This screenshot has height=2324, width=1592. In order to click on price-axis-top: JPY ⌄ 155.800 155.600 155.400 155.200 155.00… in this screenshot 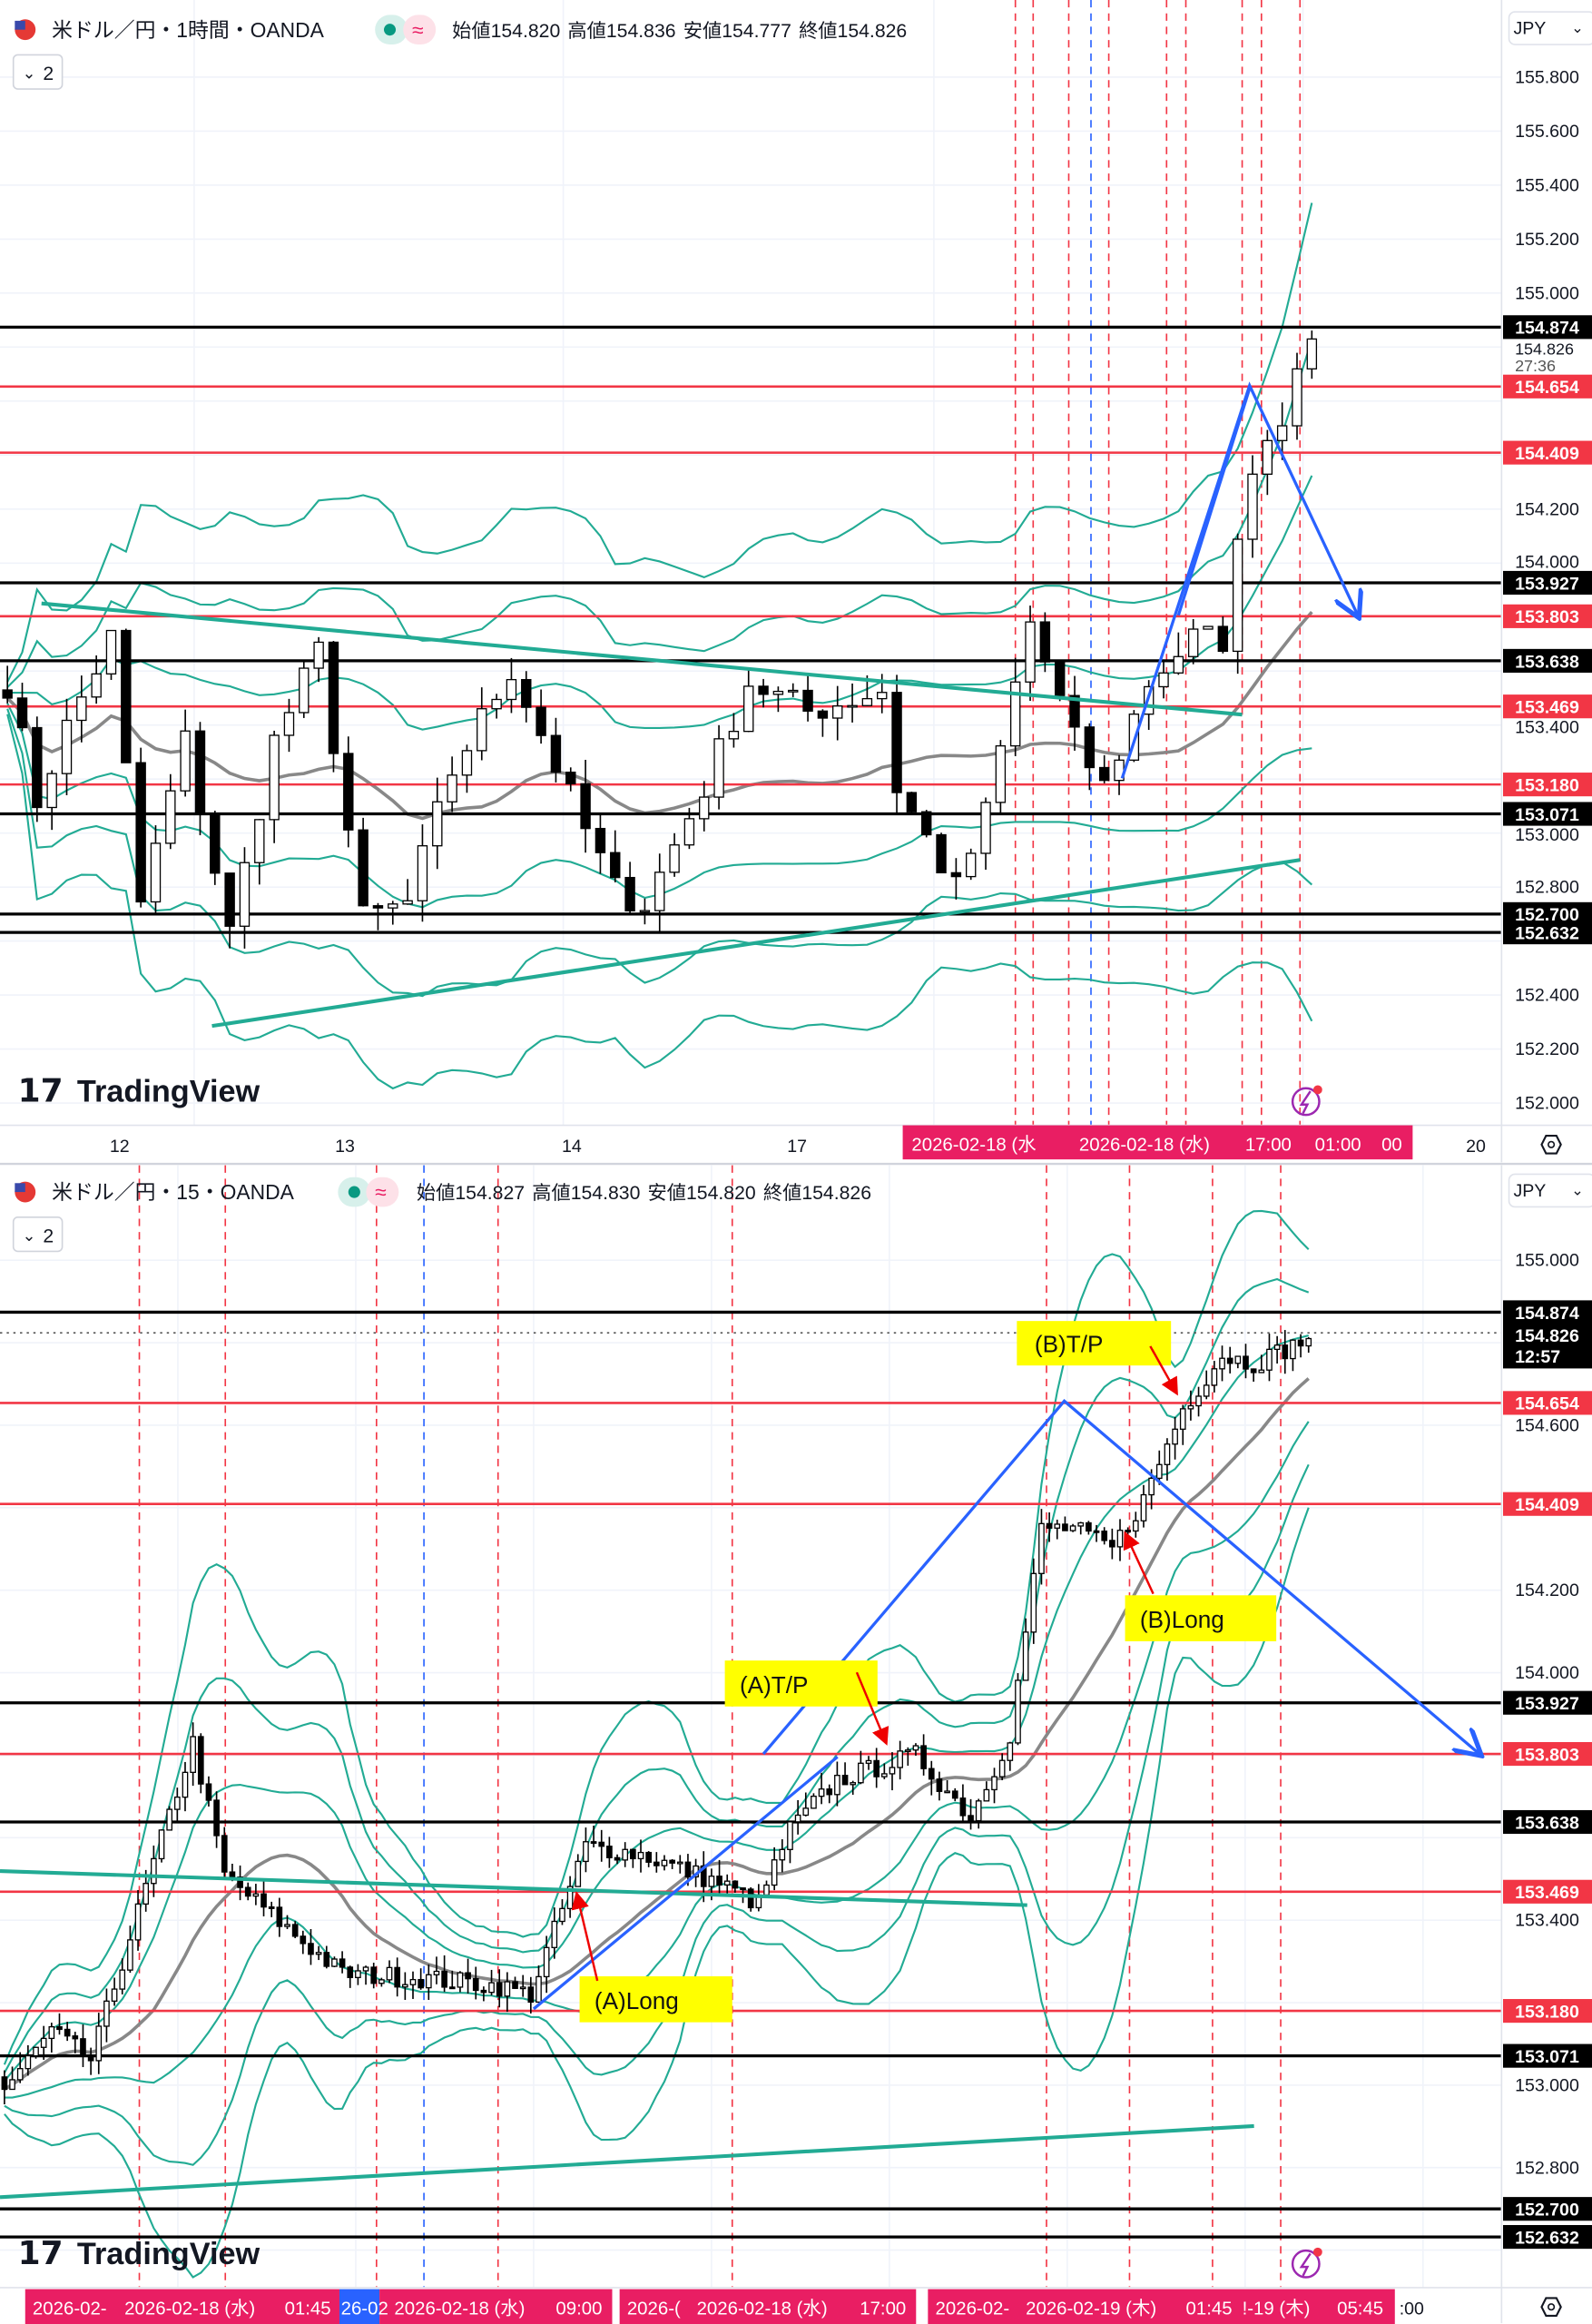, I will do `click(1546, 581)`.